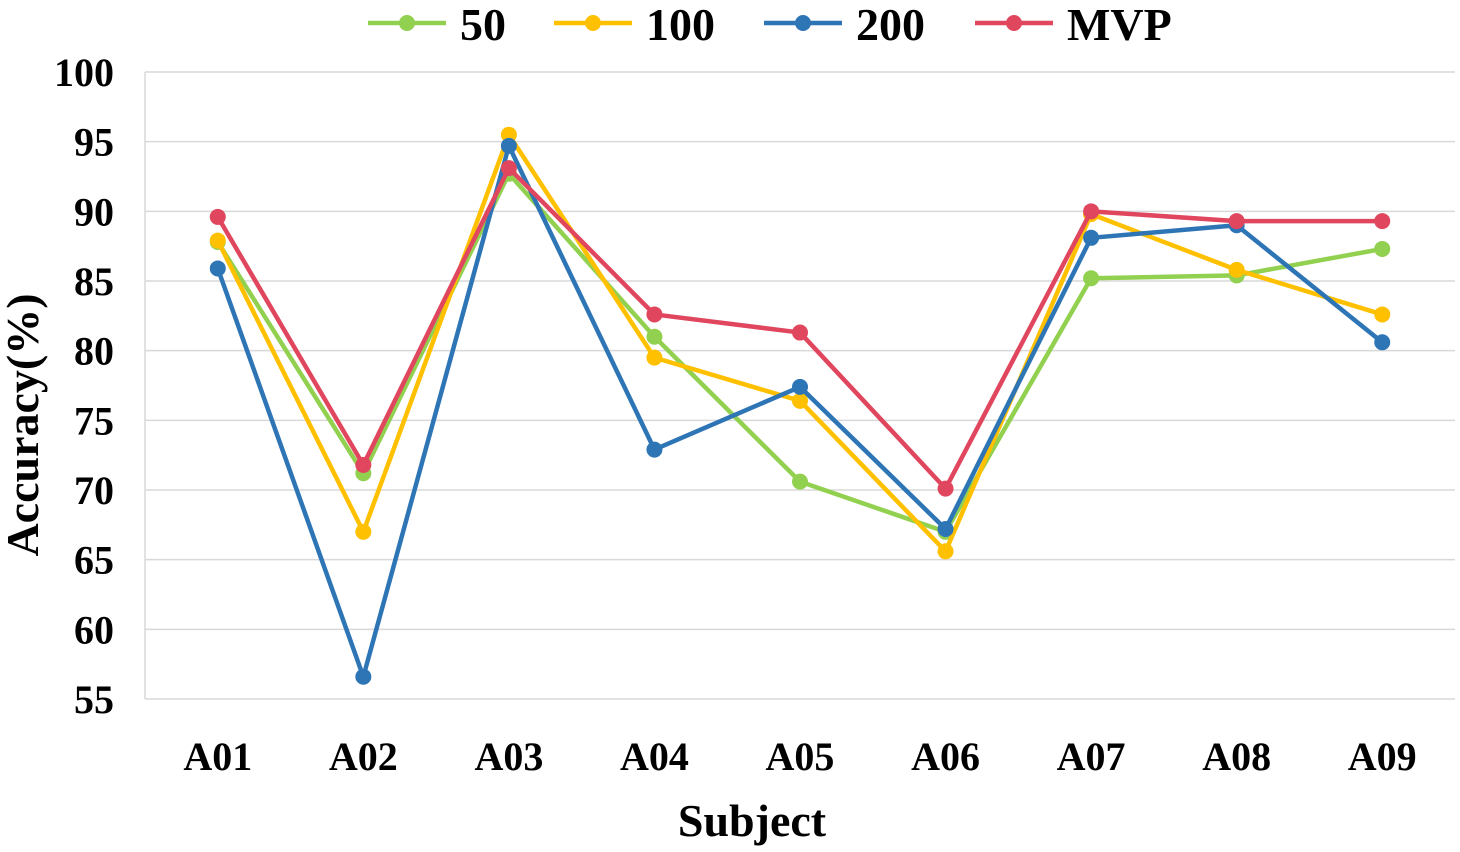 This screenshot has height=852, width=1460. I want to click on data-point-200-a07, so click(1091, 237).